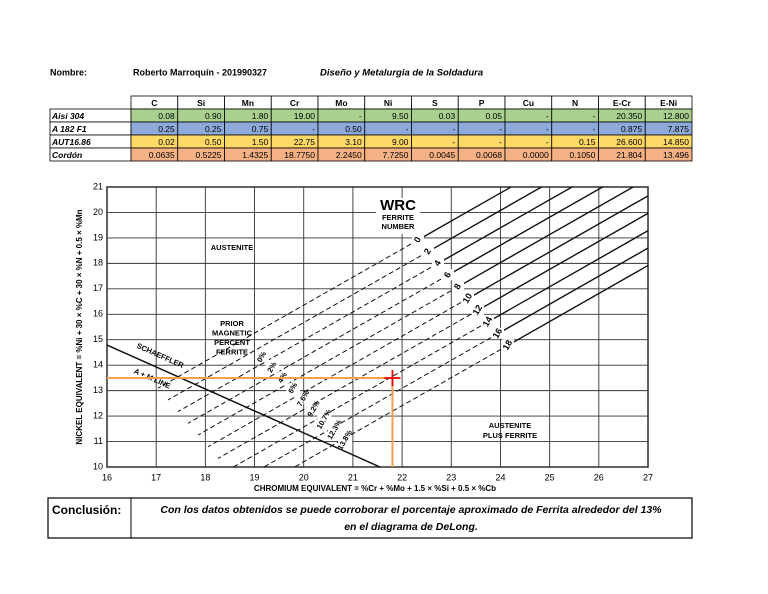 This screenshot has width=768, height=594. Describe the element at coordinates (98, 314) in the screenshot. I see `y-tick-label: 16` at that location.